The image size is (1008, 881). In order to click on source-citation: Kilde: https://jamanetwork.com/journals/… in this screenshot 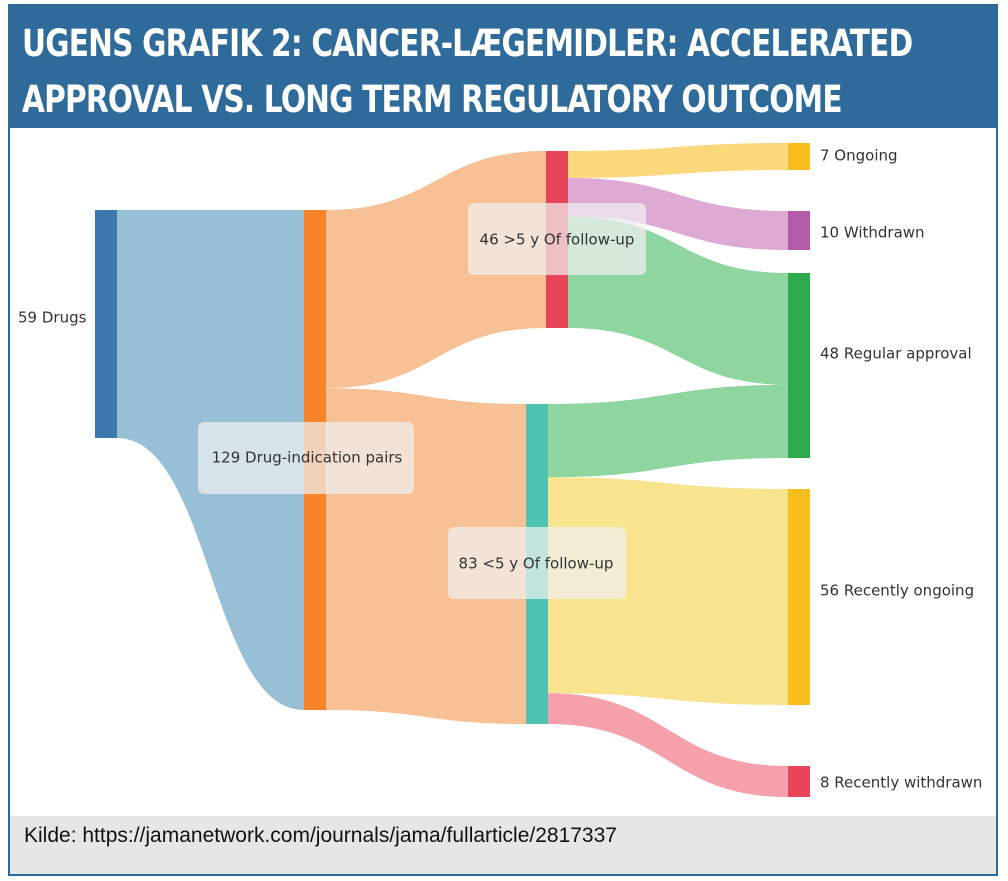, I will do `click(320, 835)`.